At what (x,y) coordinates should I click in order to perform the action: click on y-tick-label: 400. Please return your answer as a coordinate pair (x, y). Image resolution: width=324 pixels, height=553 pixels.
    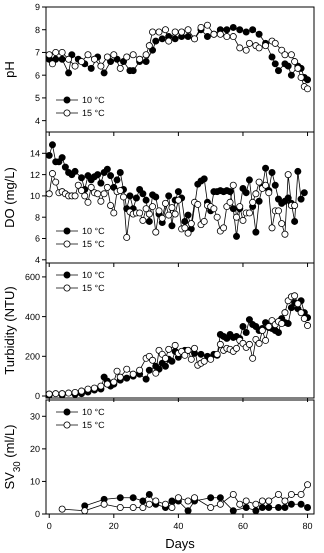
    Looking at the image, I should click on (32, 317).